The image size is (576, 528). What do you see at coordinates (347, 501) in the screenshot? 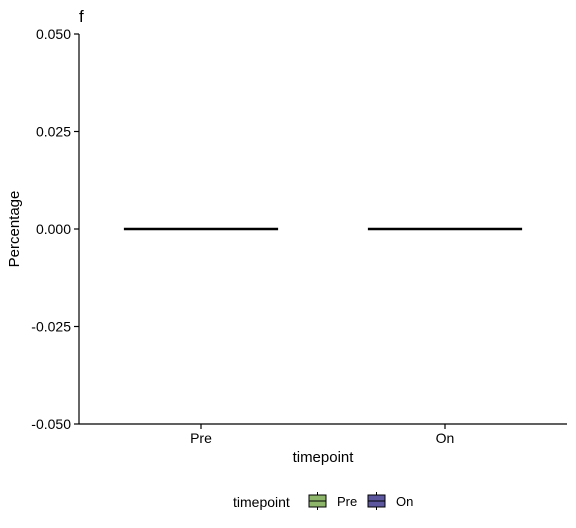
I see `legend-label: Pre` at bounding box center [347, 501].